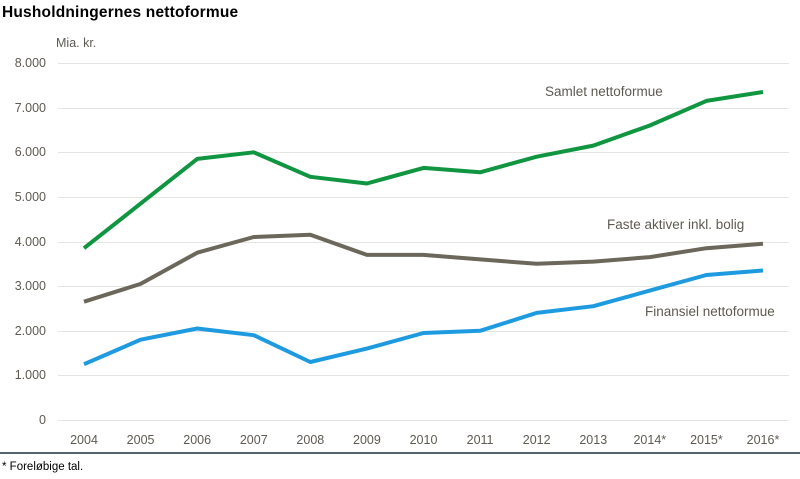 The height and width of the screenshot is (479, 800). What do you see at coordinates (120, 12) in the screenshot?
I see `chart-title: Husholdningernes nettoformue` at bounding box center [120, 12].